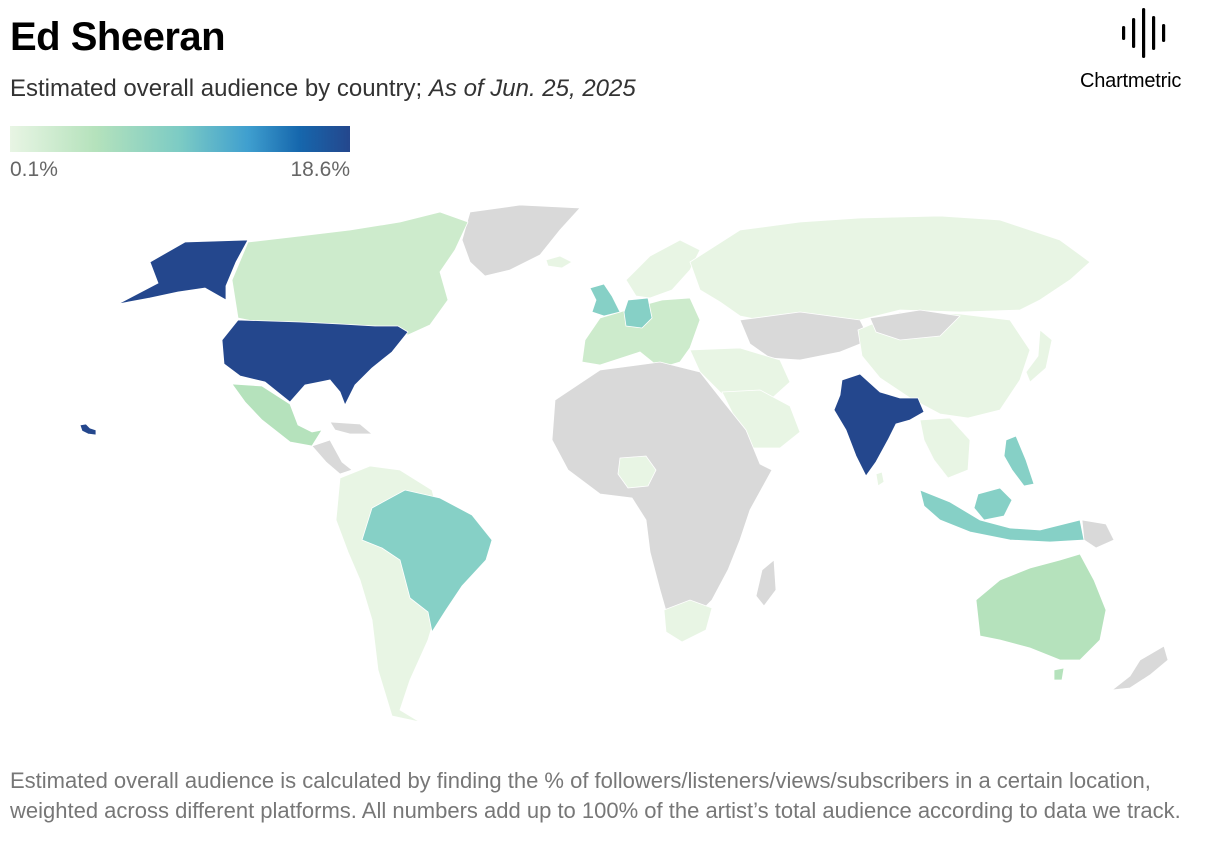 This screenshot has width=1220, height=866. Describe the element at coordinates (559, 262) in the screenshot. I see `region-iceland` at that location.